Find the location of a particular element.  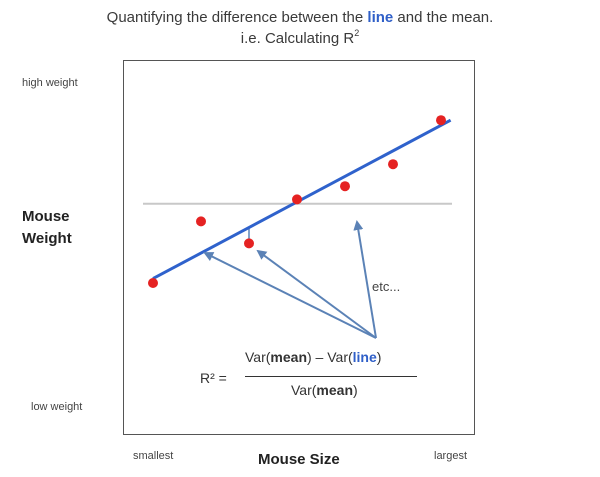

arrow-layer is located at coordinates (290, 279).